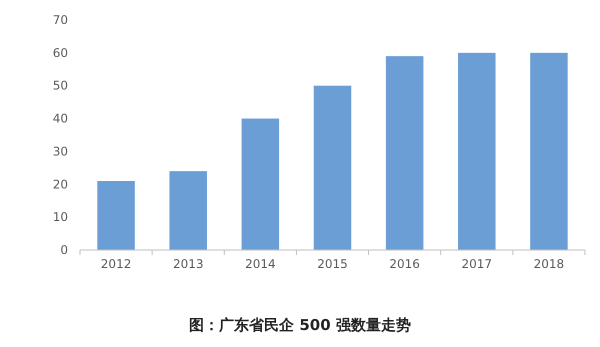  What do you see at coordinates (332, 264) in the screenshot?
I see `x-tick-label: 2015` at bounding box center [332, 264].